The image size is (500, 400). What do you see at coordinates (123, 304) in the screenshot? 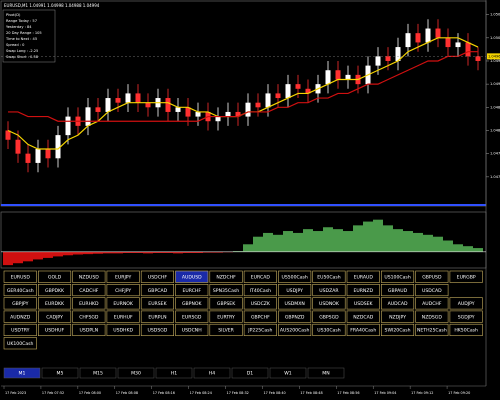
I see `symbol-label: EURNOK` at bounding box center [123, 304].